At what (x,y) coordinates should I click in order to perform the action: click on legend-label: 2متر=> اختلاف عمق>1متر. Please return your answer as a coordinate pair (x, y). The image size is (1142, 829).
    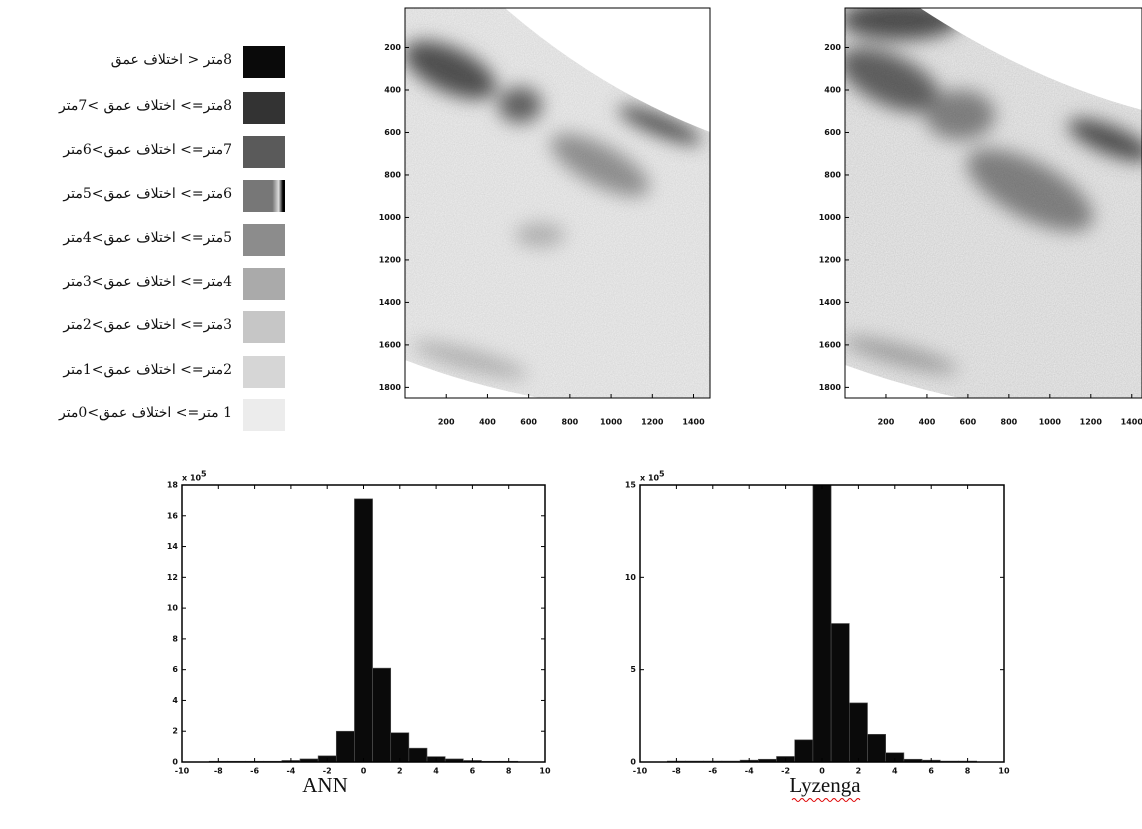
    Looking at the image, I should click on (147, 370).